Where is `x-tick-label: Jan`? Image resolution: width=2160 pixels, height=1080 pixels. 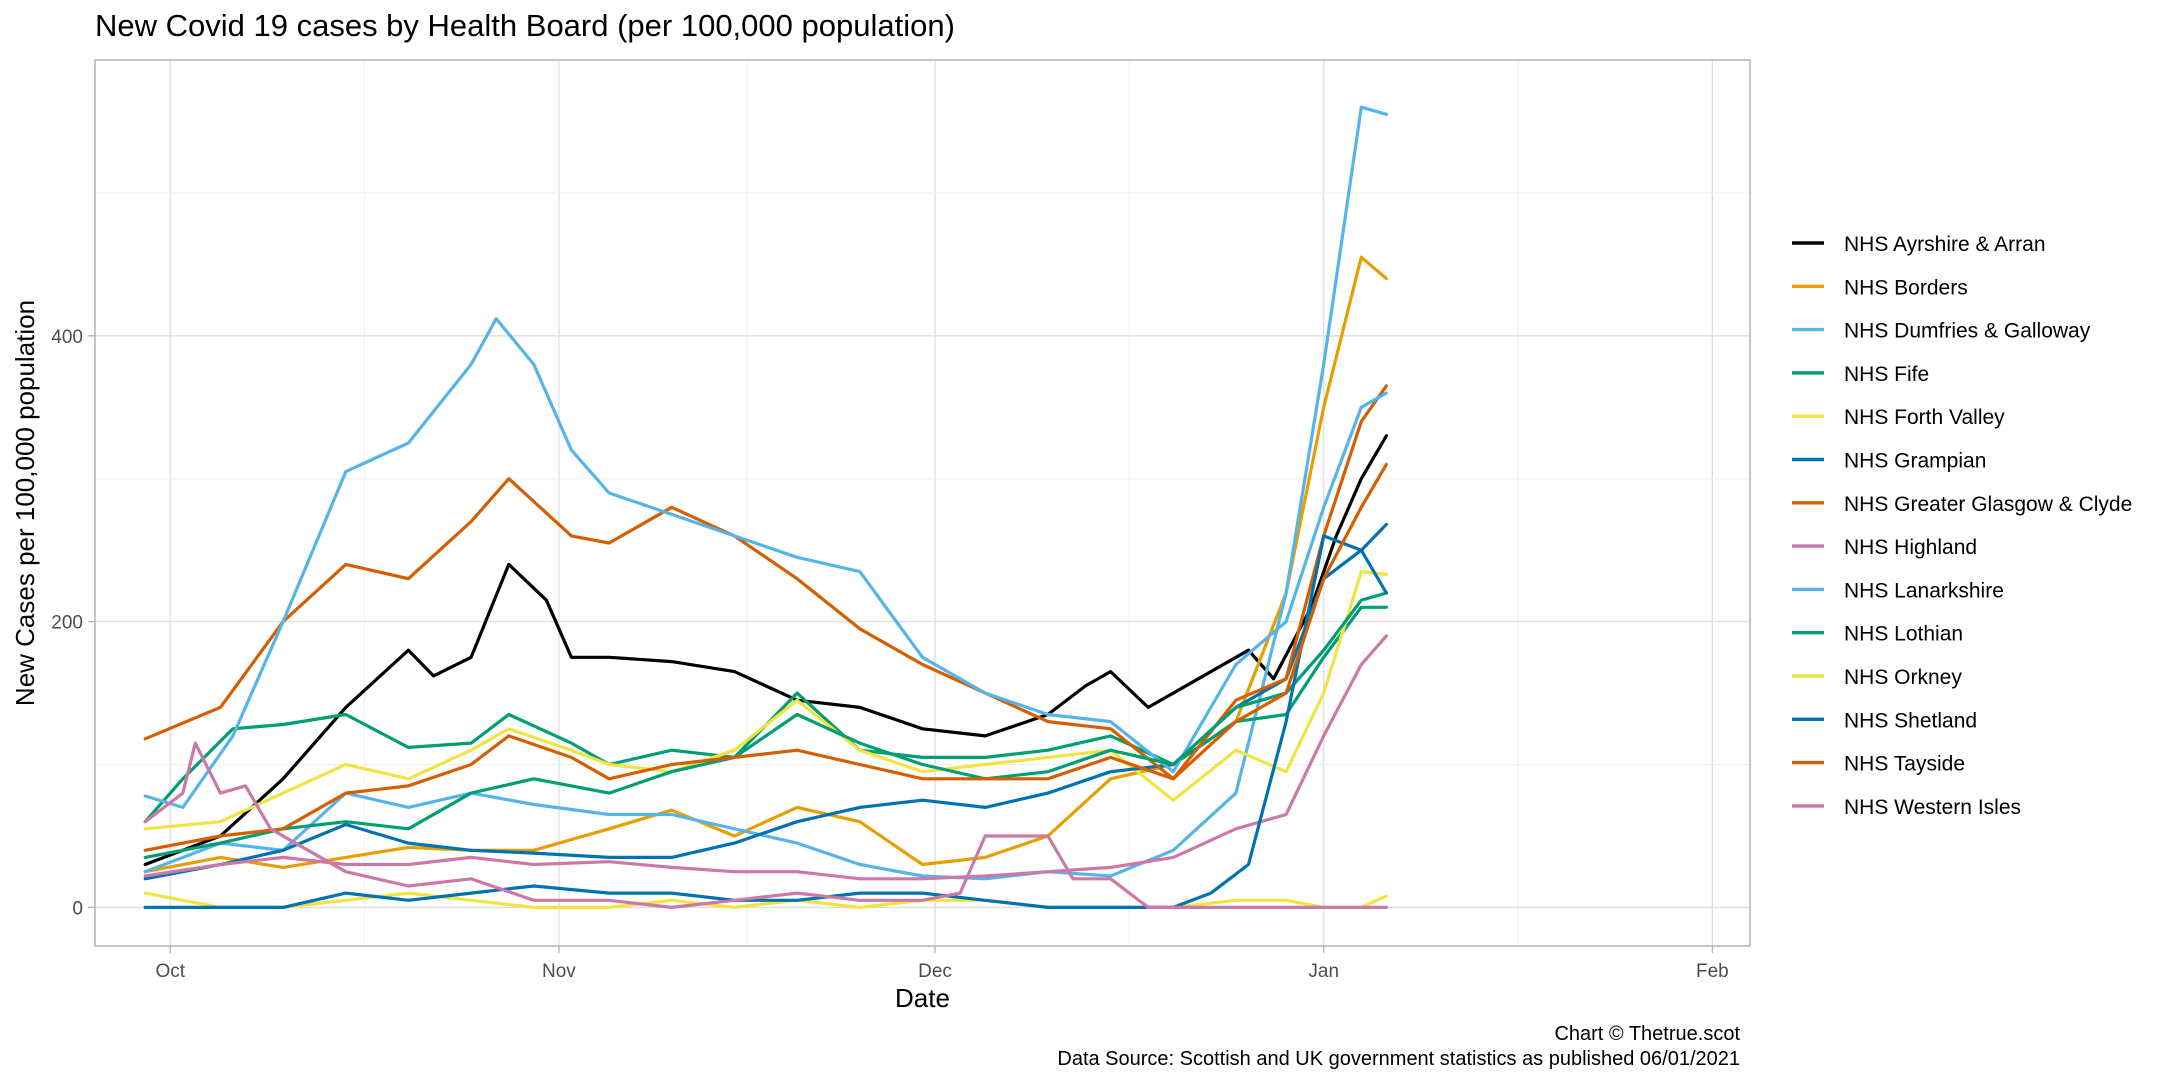
x-tick-label: Jan is located at coordinates (1323, 971).